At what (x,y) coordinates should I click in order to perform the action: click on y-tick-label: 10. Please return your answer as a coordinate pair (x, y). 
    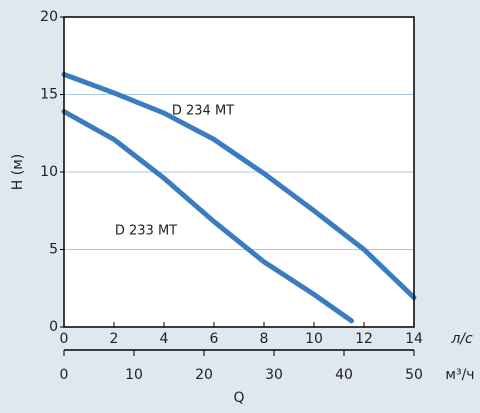
    Looking at the image, I should click on (49, 172).